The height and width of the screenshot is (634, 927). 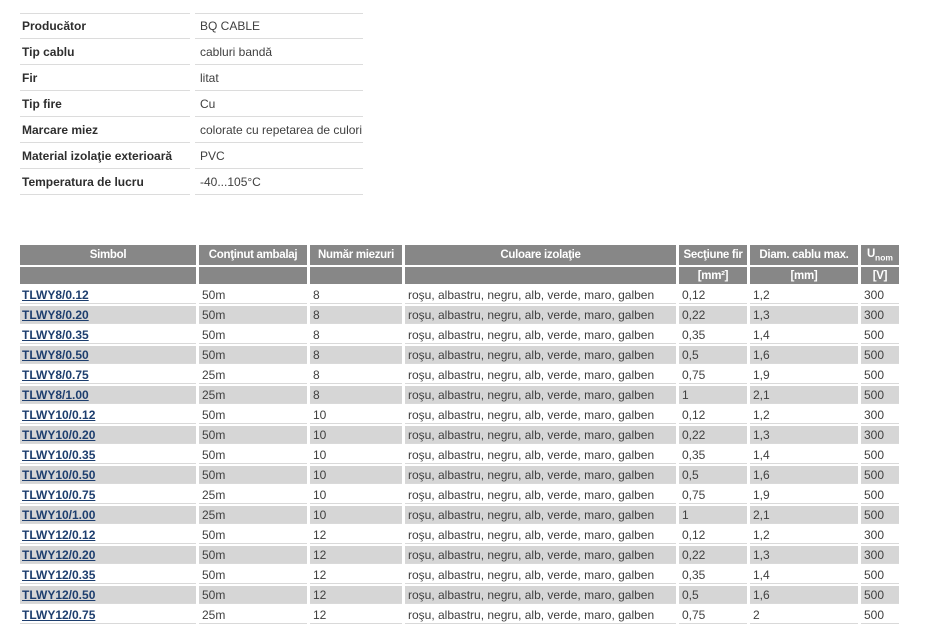 I want to click on property-value: Cu, so click(x=279, y=104).